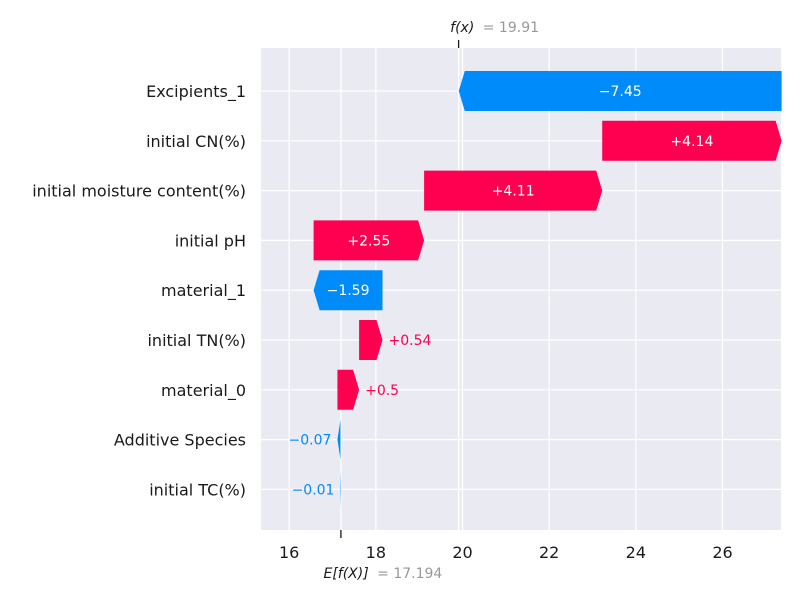  What do you see at coordinates (196, 141) in the screenshot?
I see `feature-name-label: initial CN(%)` at bounding box center [196, 141].